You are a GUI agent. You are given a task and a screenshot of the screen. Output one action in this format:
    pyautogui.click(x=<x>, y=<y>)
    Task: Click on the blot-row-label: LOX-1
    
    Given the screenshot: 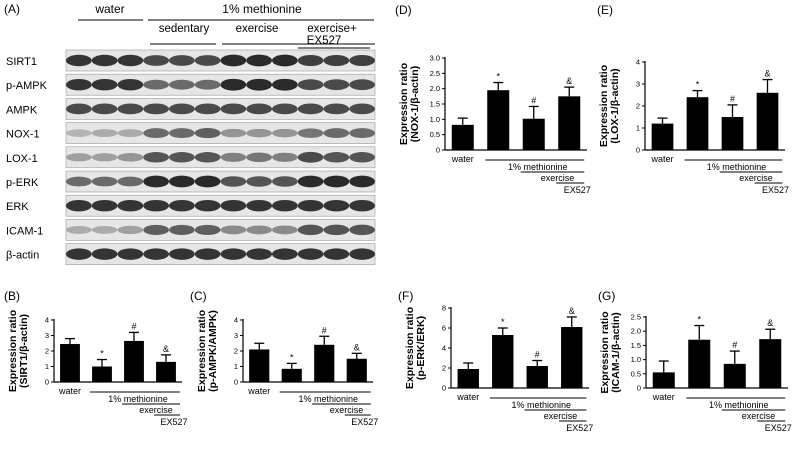 What is the action you would take?
    pyautogui.click(x=22, y=159)
    